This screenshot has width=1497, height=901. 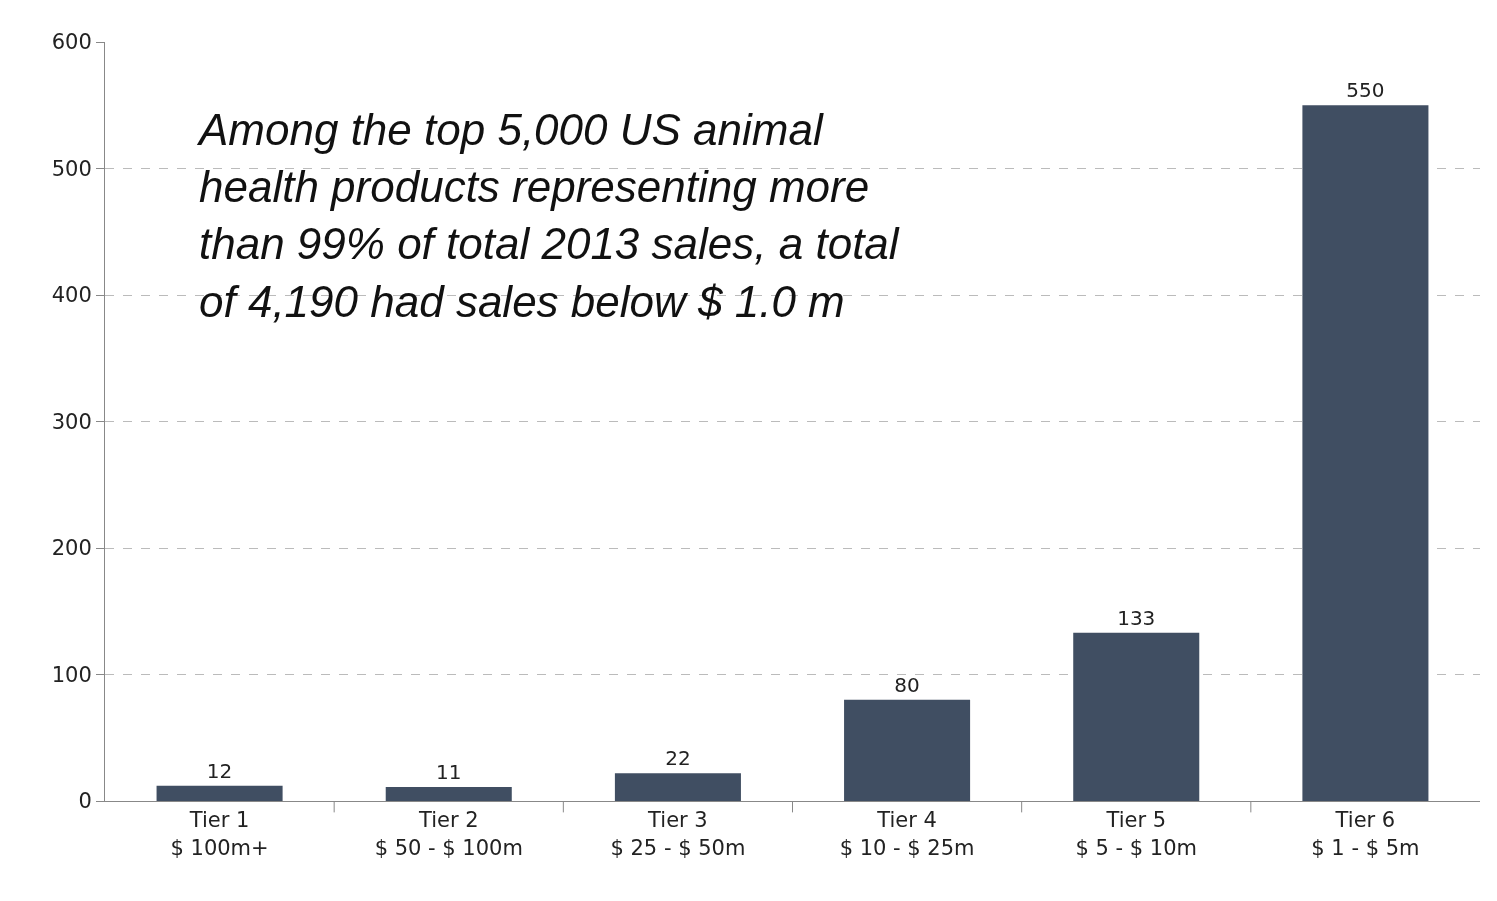 What do you see at coordinates (907, 834) in the screenshot?
I see `x-tick-label: Tier 4 $ 10 - $ 25m` at bounding box center [907, 834].